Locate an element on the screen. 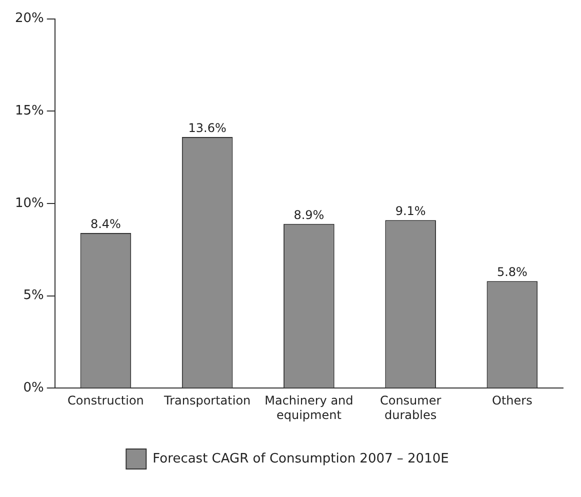 This screenshot has height=497, width=581. x-tick-label: Machinery and equipment is located at coordinates (309, 408).